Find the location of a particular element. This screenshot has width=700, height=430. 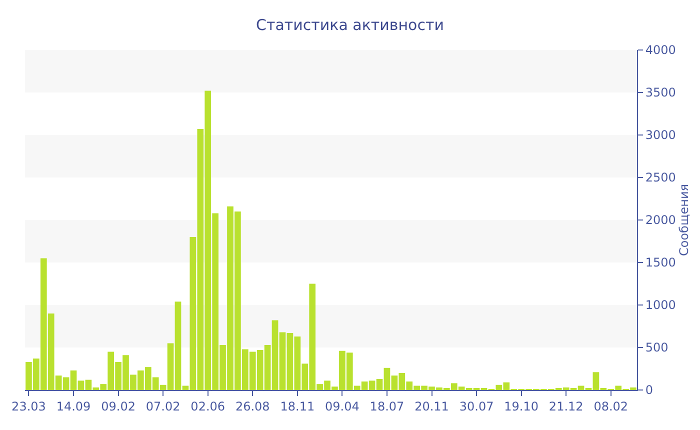

y-tick-label: 4000 is located at coordinates (660, 50).